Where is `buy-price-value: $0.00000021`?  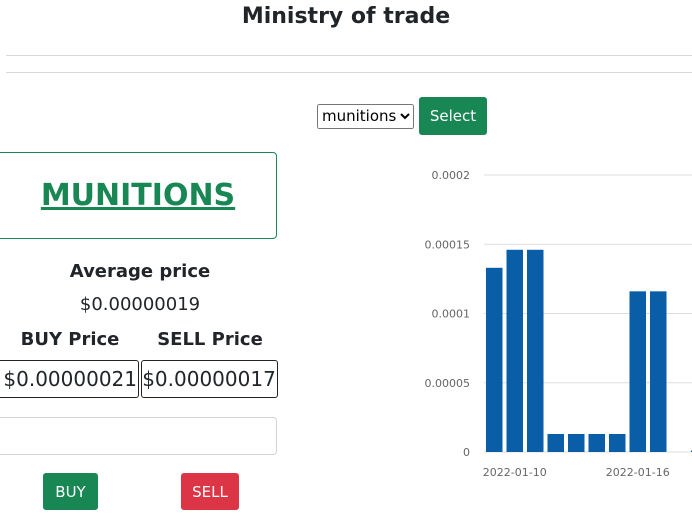
buy-price-value: $0.00000021 is located at coordinates (69, 379).